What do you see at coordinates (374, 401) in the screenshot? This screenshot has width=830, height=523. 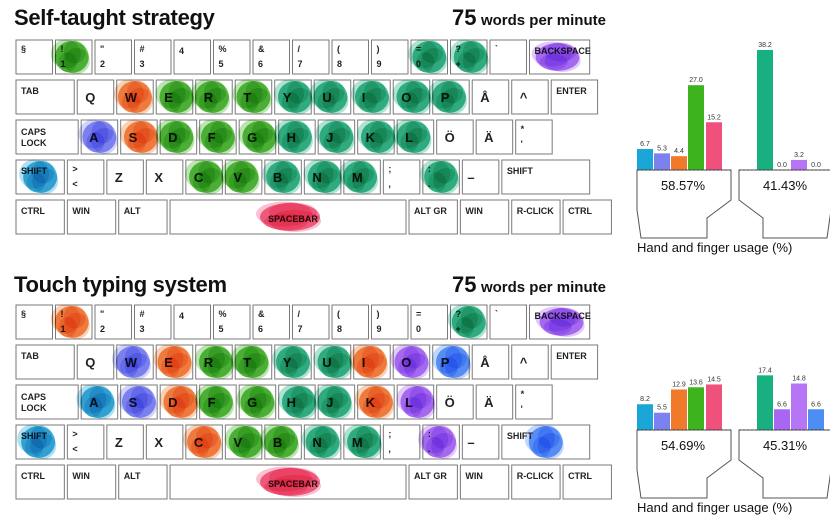 I see `heat-blob-k` at bounding box center [374, 401].